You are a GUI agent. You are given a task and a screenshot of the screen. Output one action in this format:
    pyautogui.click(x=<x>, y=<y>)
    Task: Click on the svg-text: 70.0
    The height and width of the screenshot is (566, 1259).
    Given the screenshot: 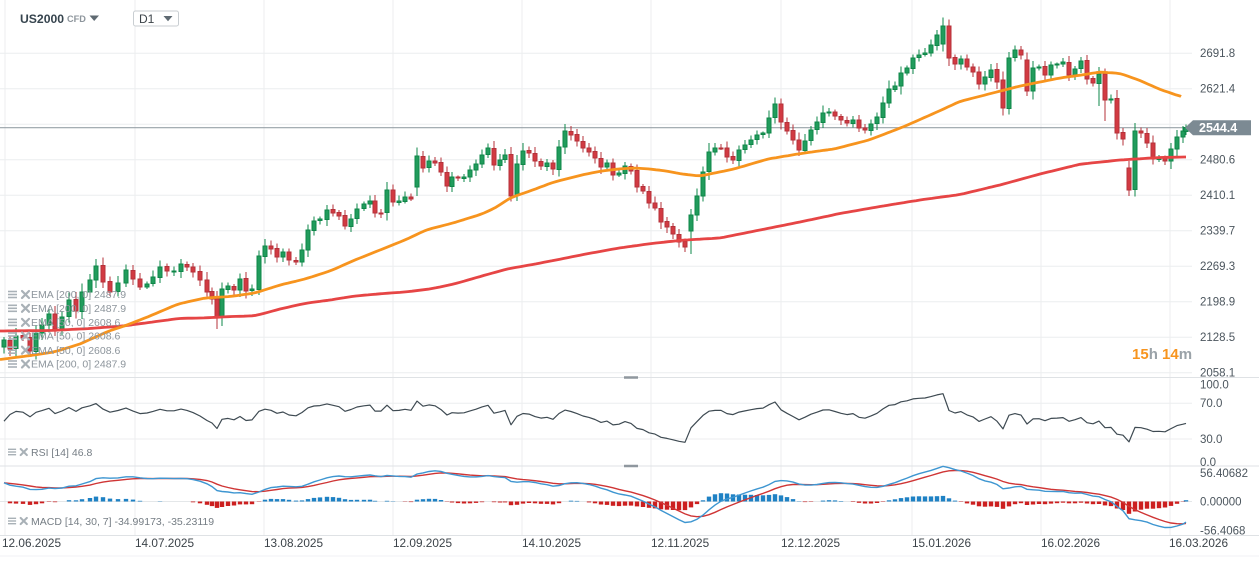 What is the action you would take?
    pyautogui.click(x=1211, y=404)
    